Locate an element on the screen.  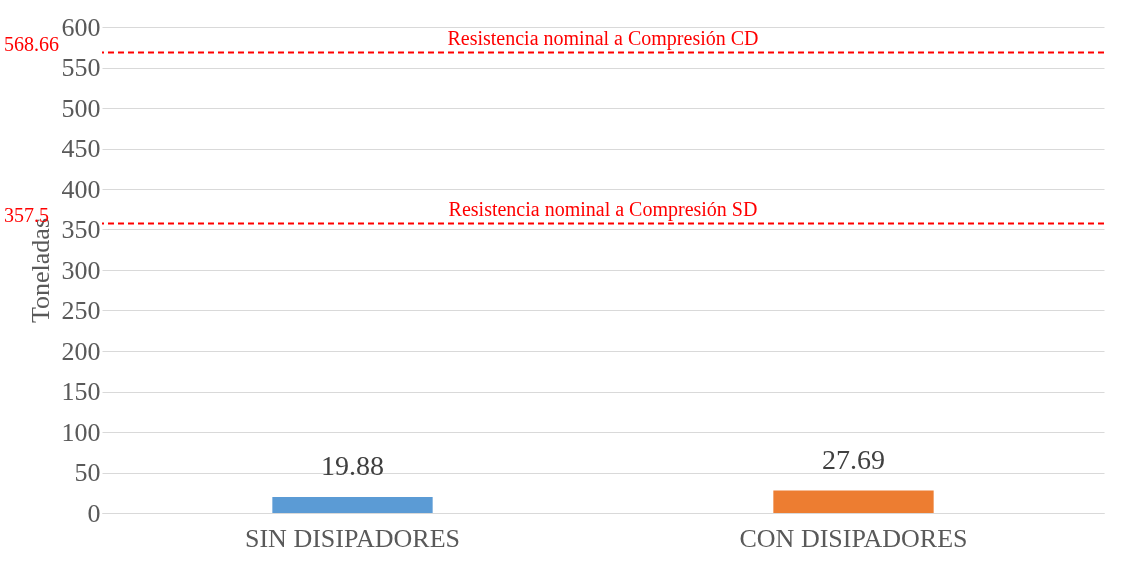
y-tick-label: 150 is located at coordinates (81, 391).